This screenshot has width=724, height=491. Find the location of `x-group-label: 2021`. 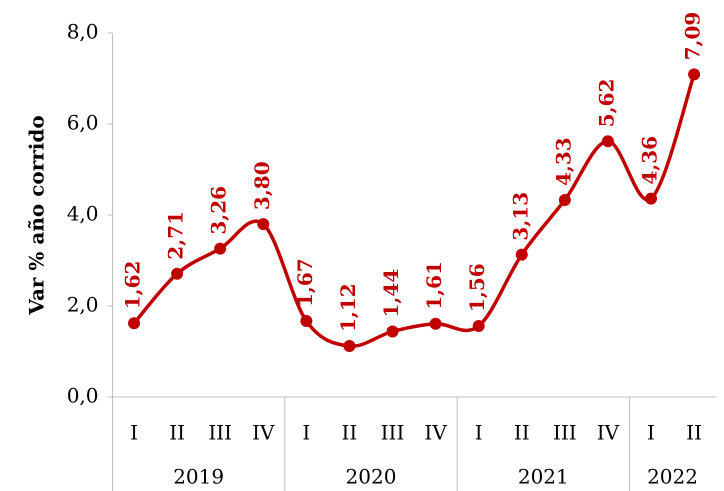

x-group-label: 2021 is located at coordinates (543, 477).